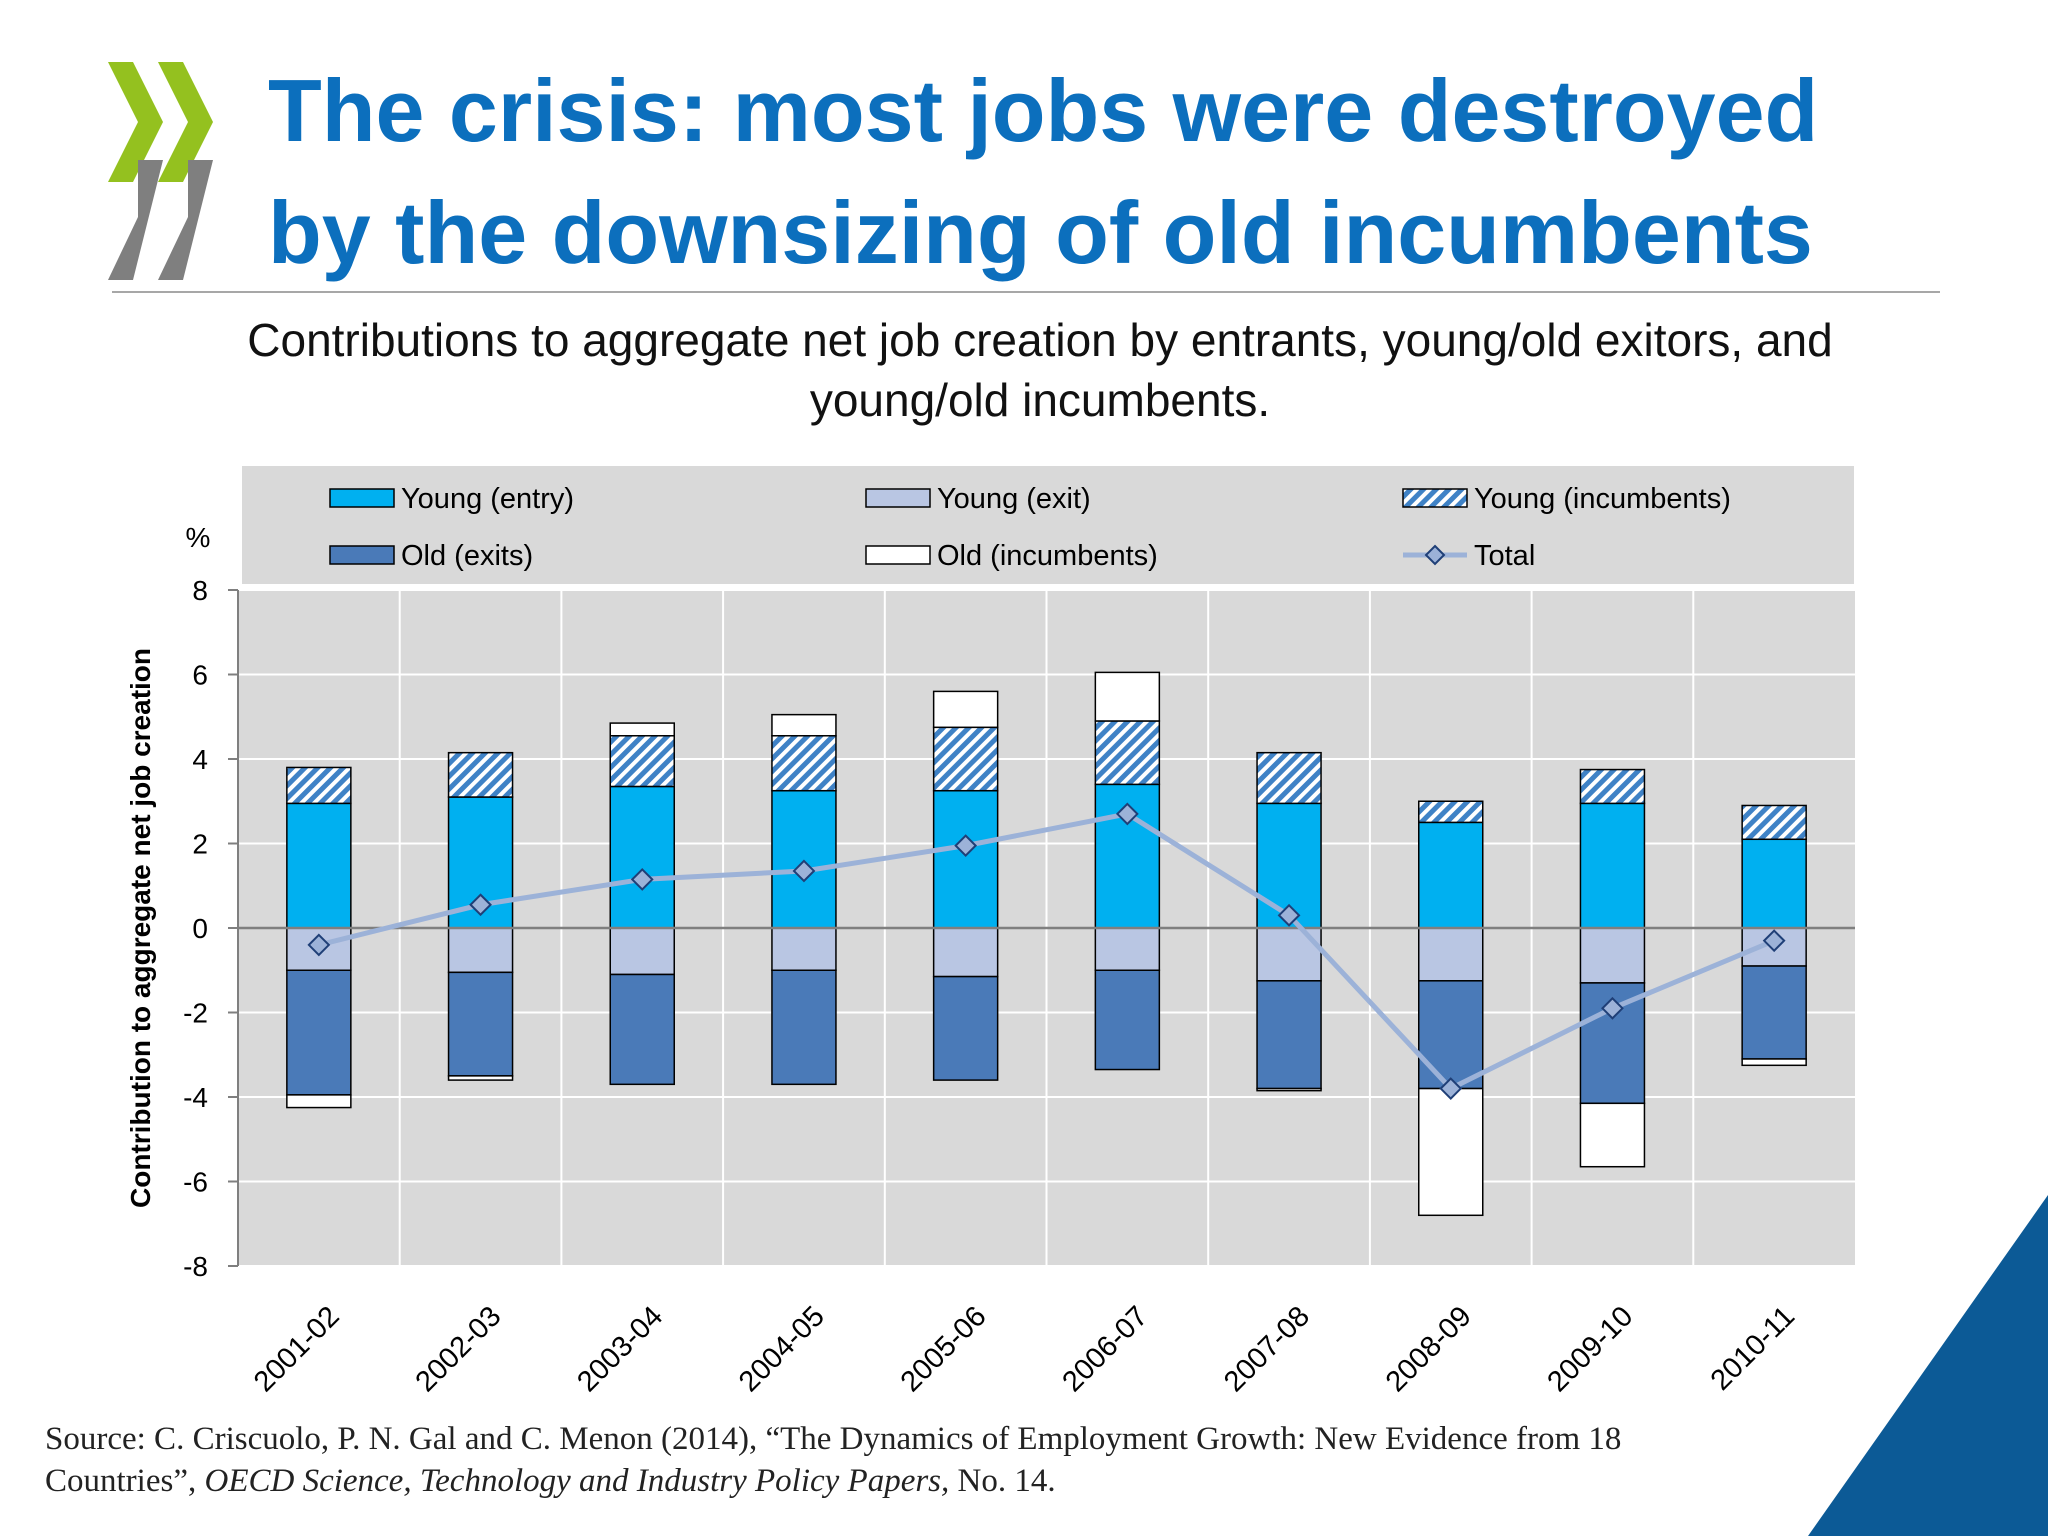  Describe the element at coordinates (1040, 400) in the screenshot. I see `subtitle-line: young/old incumbents.` at that location.